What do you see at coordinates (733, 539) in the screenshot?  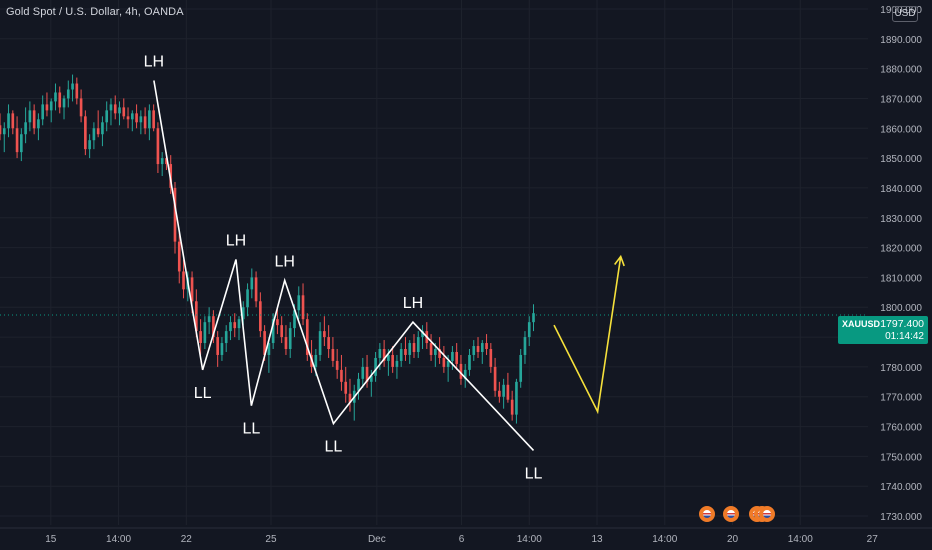 I see `time-axis-tick-label: 20` at bounding box center [733, 539].